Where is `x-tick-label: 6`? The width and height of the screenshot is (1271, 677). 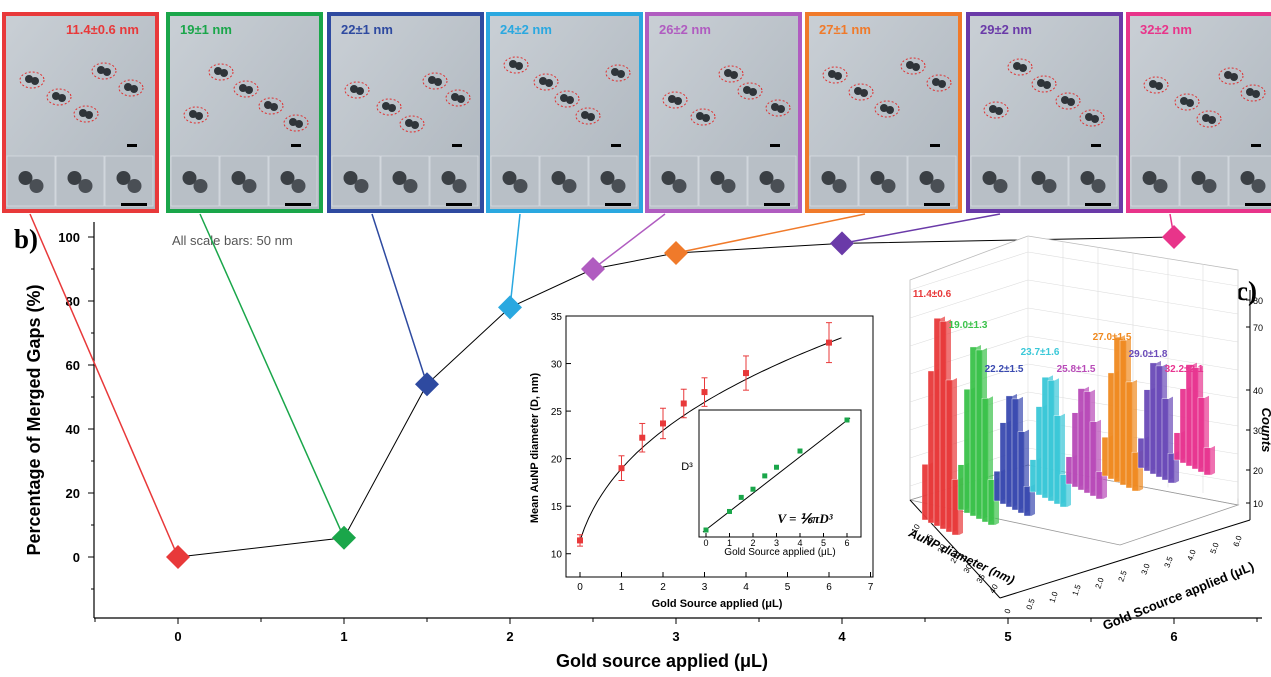
x-tick-label: 6 is located at coordinates (1173, 636).